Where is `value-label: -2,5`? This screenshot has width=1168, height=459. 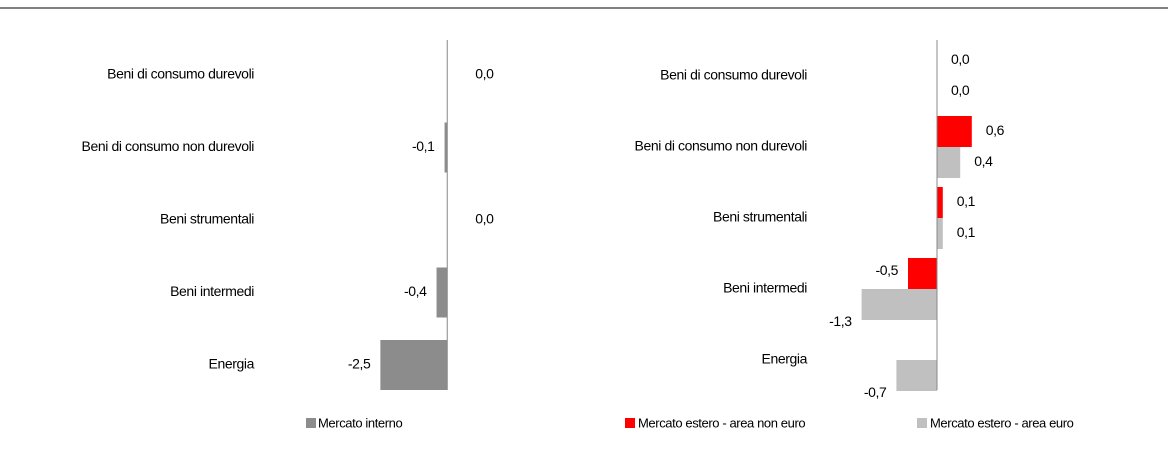
value-label: -2,5 is located at coordinates (359, 364).